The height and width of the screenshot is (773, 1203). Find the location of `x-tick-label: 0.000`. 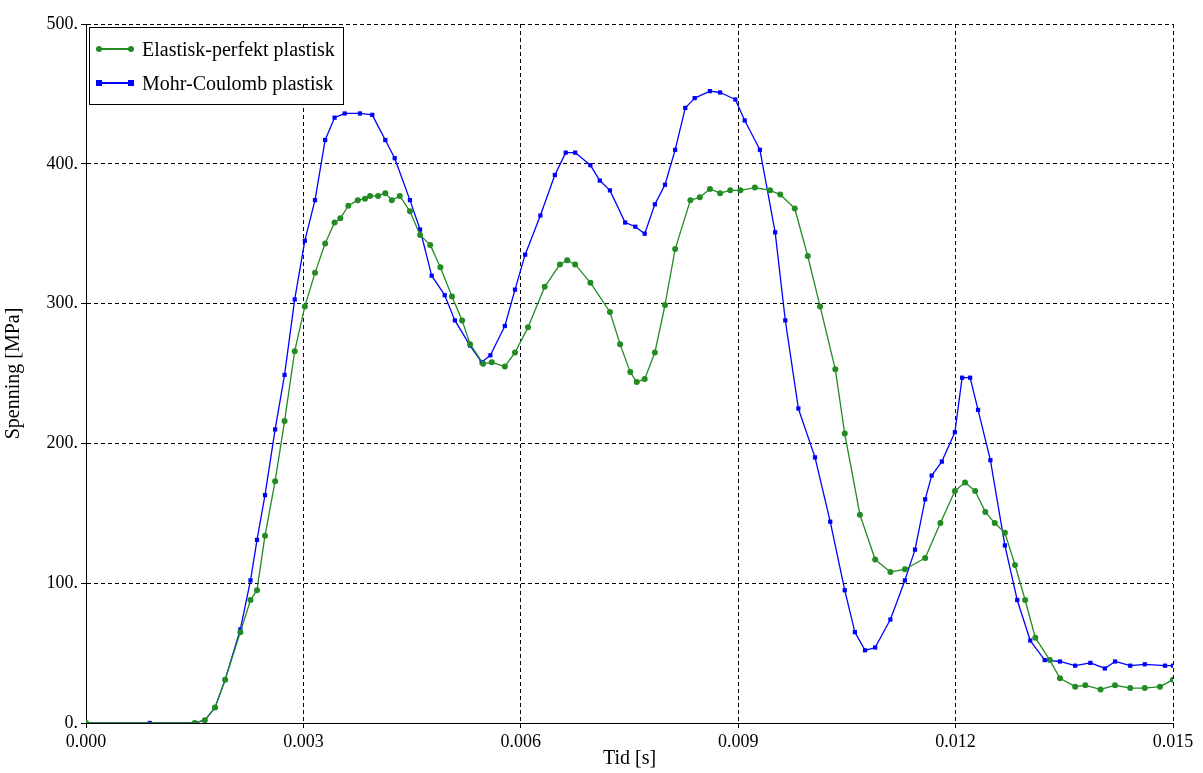

x-tick-label: 0.000 is located at coordinates (86, 740).